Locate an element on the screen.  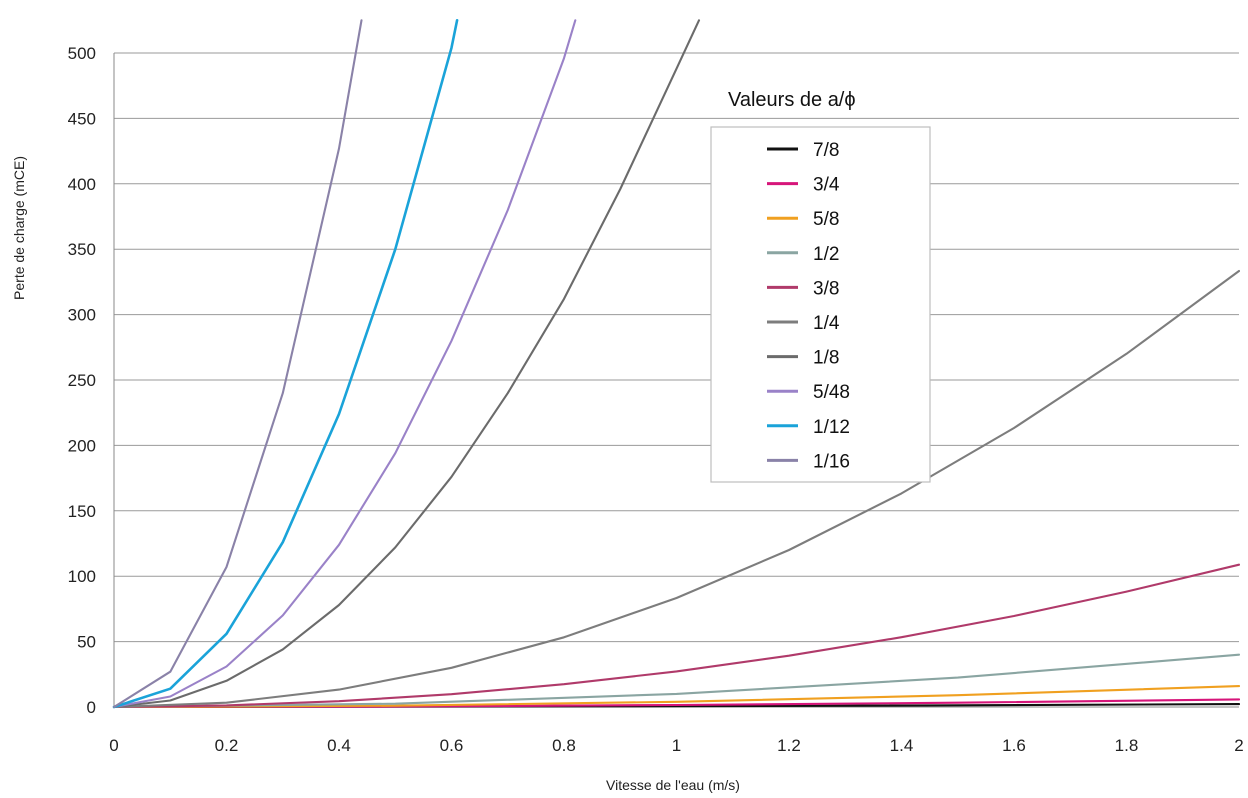
x-tick-label: 1 is located at coordinates (676, 745).